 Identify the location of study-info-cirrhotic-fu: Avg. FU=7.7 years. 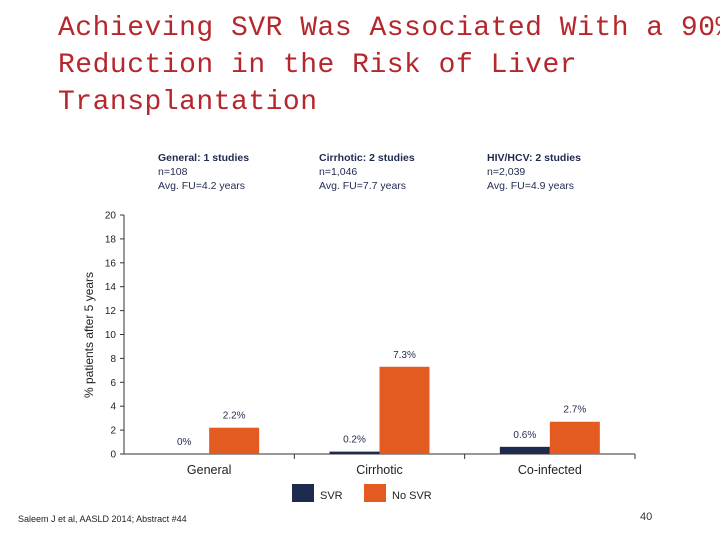
(362, 186).